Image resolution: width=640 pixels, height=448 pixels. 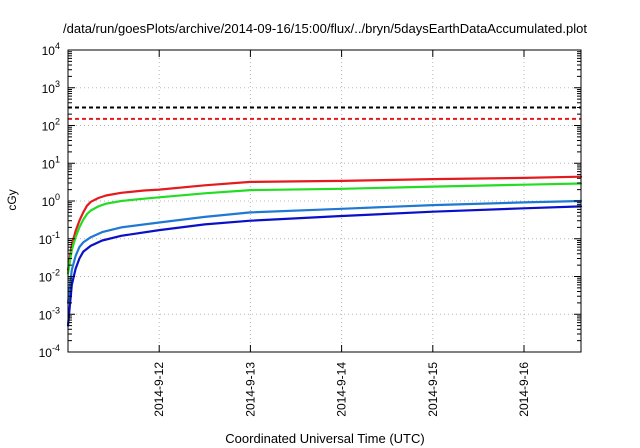 I want to click on y-tick-label: 10³, so click(x=51, y=87).